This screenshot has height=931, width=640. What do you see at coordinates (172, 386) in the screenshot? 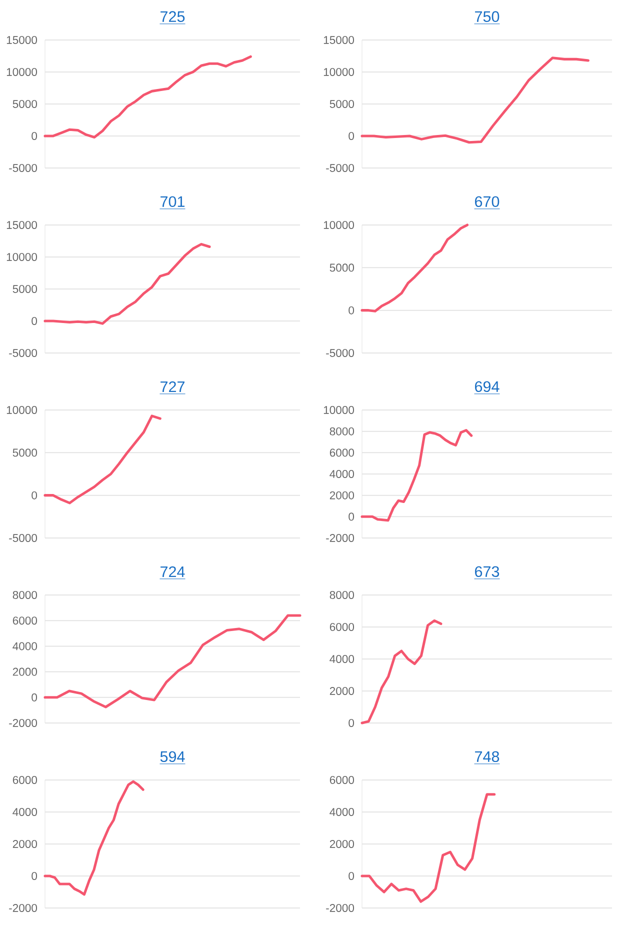
I see `chart-title: 727` at bounding box center [172, 386].